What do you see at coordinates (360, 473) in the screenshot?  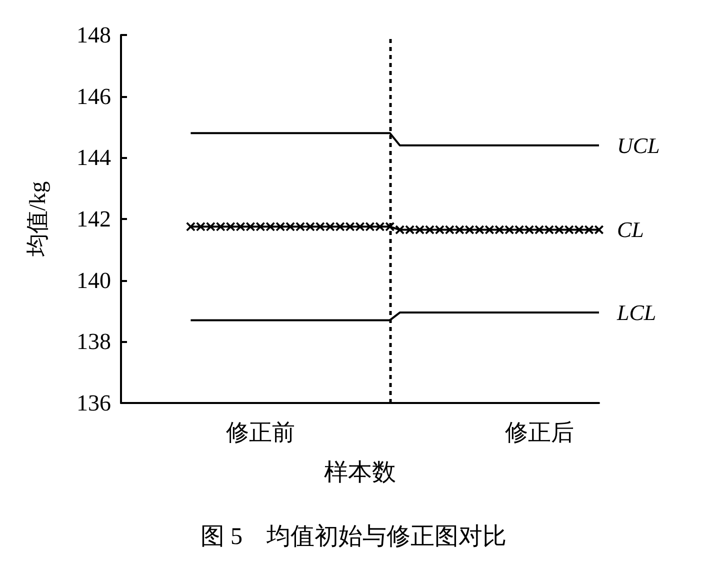 I see `x-axis-title: 样本数` at bounding box center [360, 473].